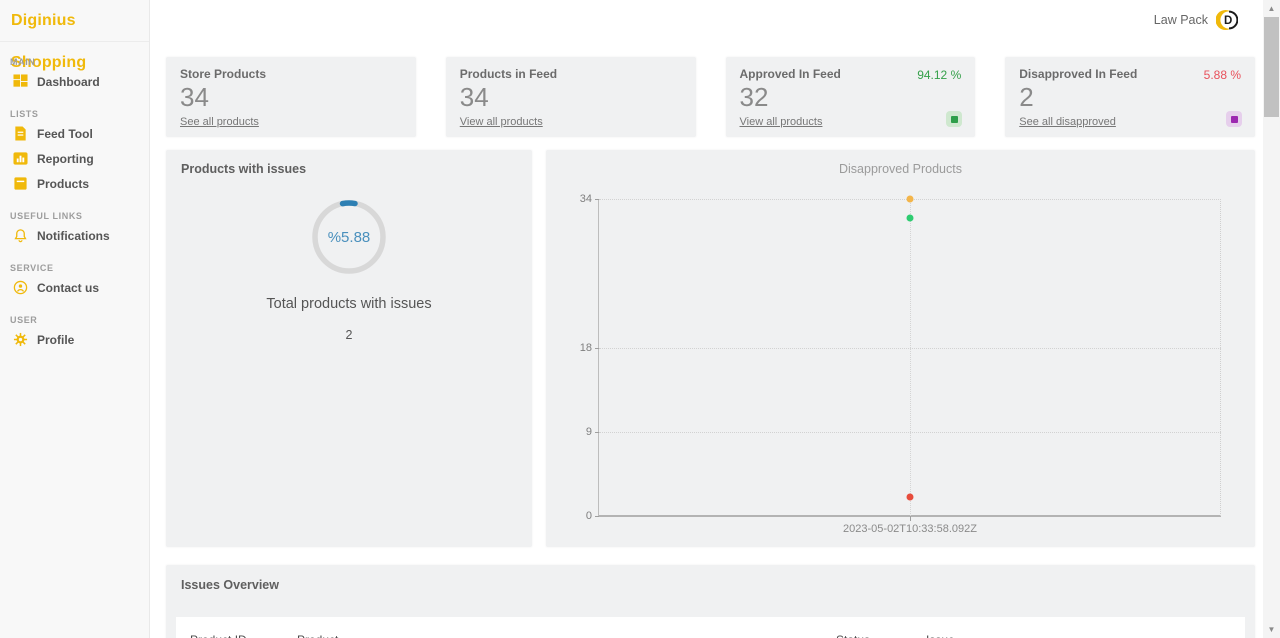  Describe the element at coordinates (585, 348) in the screenshot. I see `y-tick-label: 18` at that location.